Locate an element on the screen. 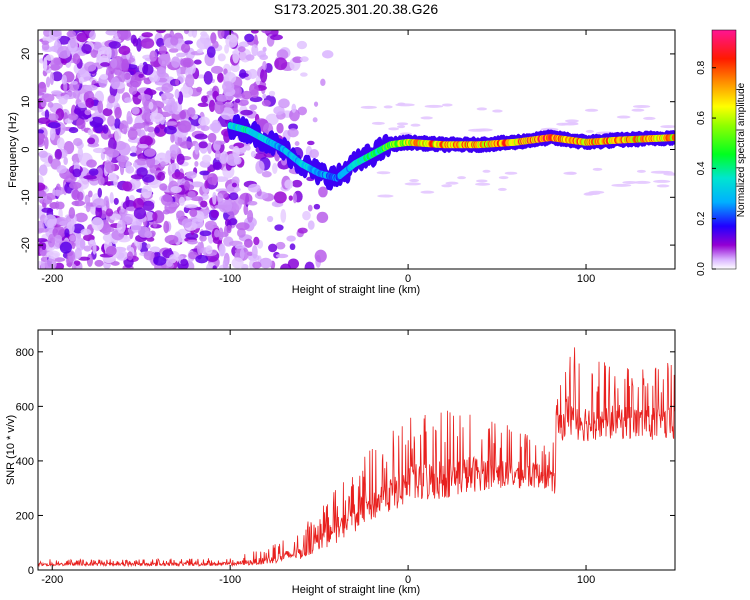 This screenshot has width=750, height=600. snr-x-axis-label: Height of straight line (km) is located at coordinates (356, 590).